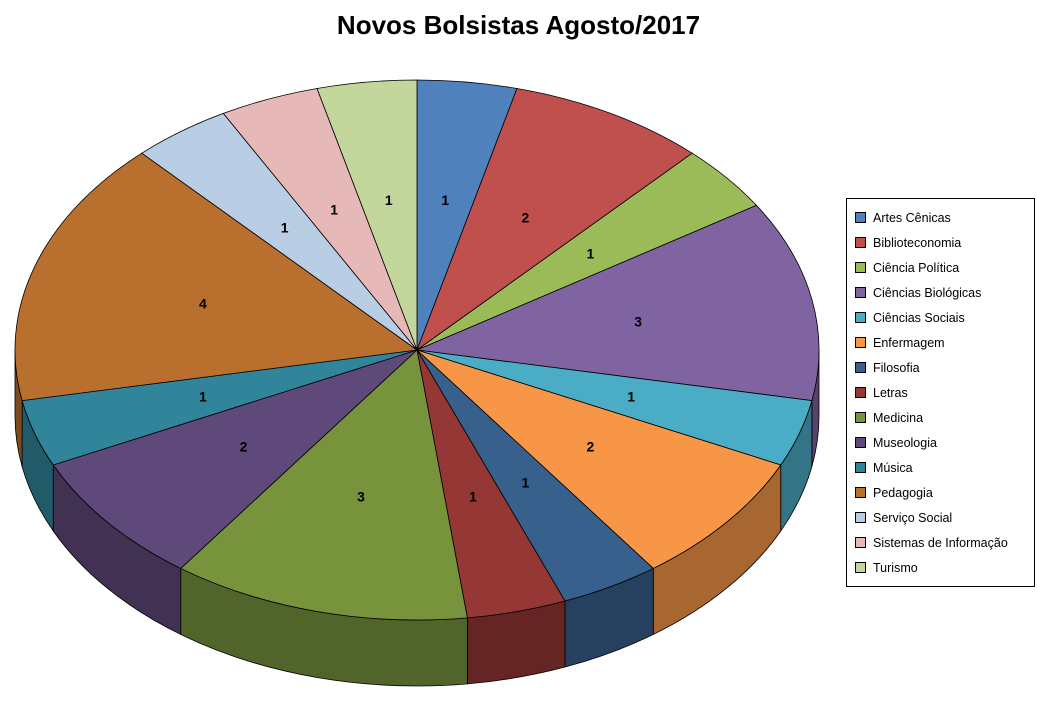 The width and height of the screenshot is (1037, 724). Describe the element at coordinates (903, 492) in the screenshot. I see `legend-label: Pedagogia` at that location.